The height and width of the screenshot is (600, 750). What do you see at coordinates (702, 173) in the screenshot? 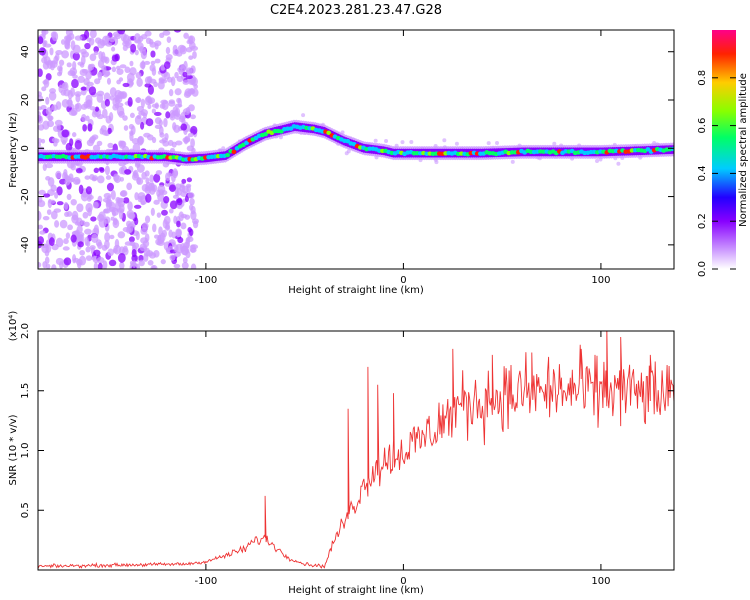
I see `colorbar-tick-label: 0.4` at bounding box center [702, 173].